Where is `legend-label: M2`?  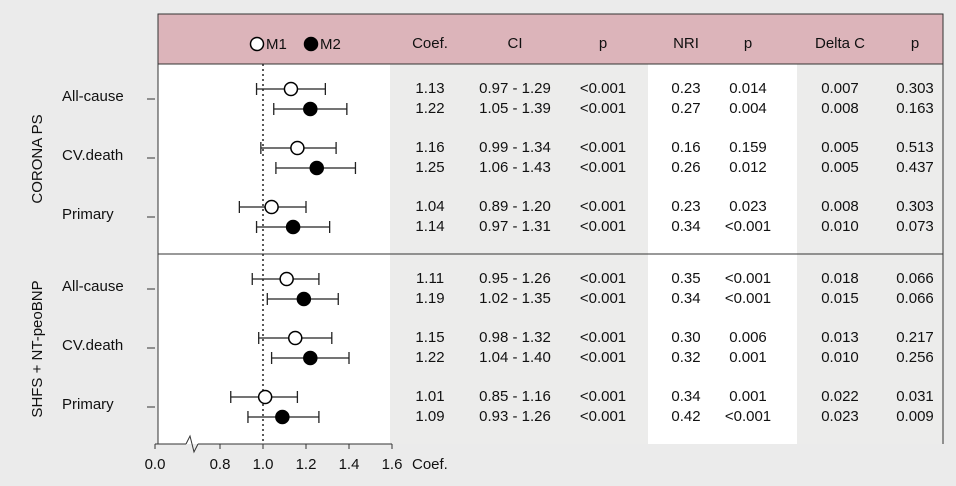 legend-label: M2 is located at coordinates (330, 44).